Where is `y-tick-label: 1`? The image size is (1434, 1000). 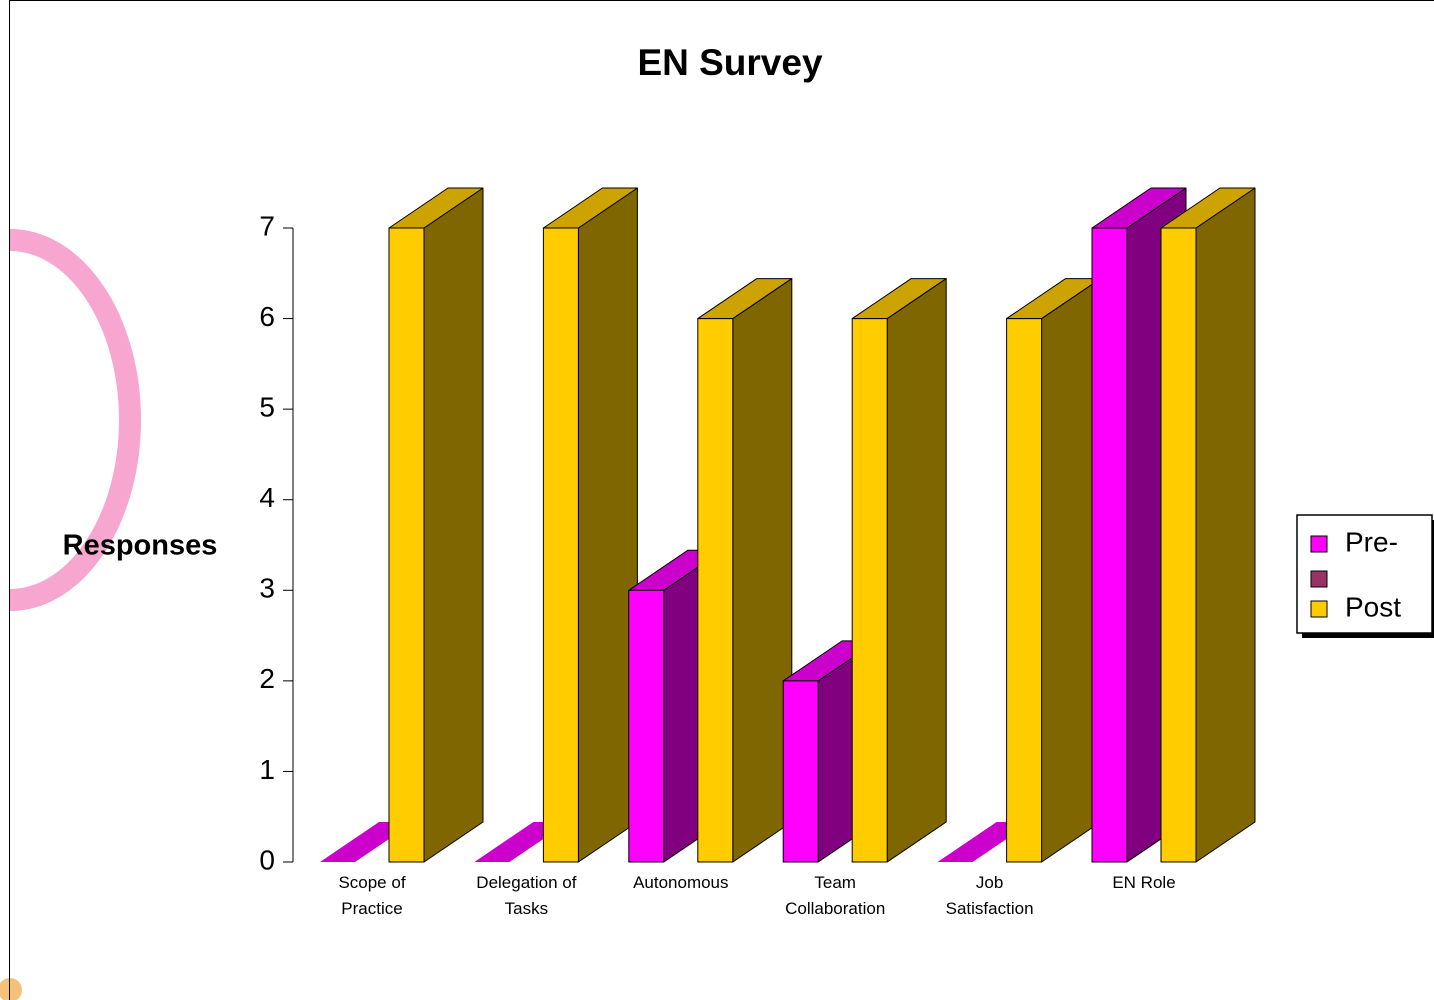 y-tick-label: 1 is located at coordinates (267, 769).